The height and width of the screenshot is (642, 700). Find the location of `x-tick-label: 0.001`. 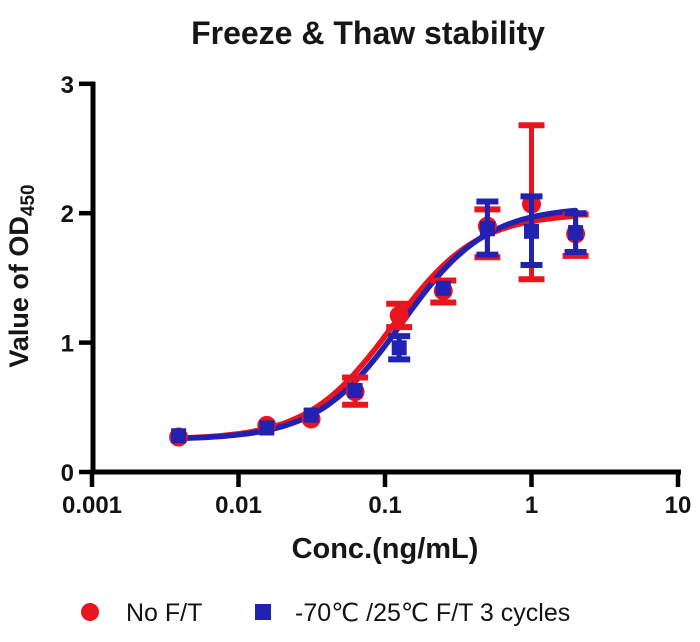

x-tick-label: 0.001 is located at coordinates (92, 505).